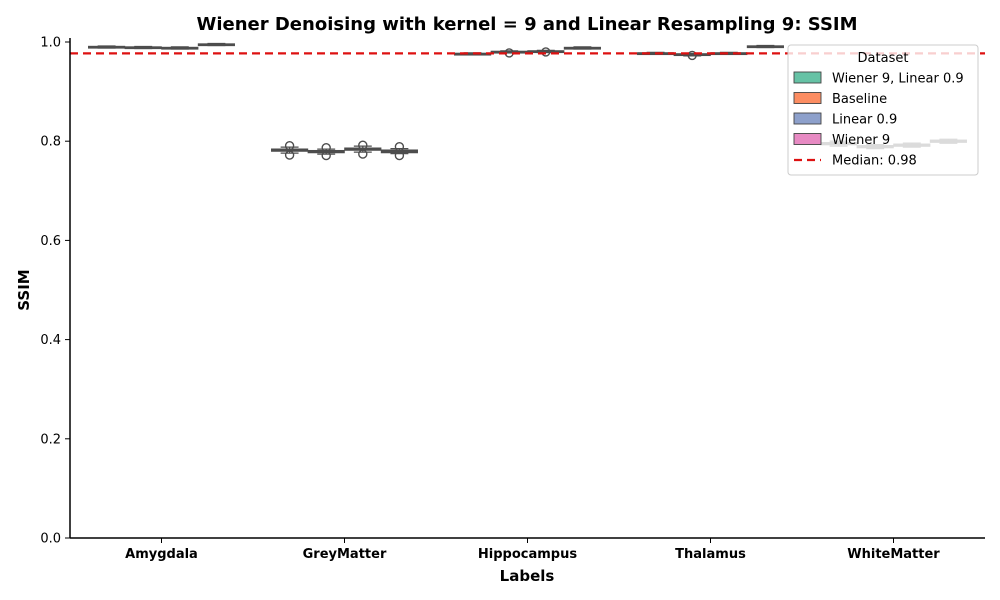 This screenshot has width=1000, height=600. I want to click on y-tick-label: 0.6, so click(50, 241).